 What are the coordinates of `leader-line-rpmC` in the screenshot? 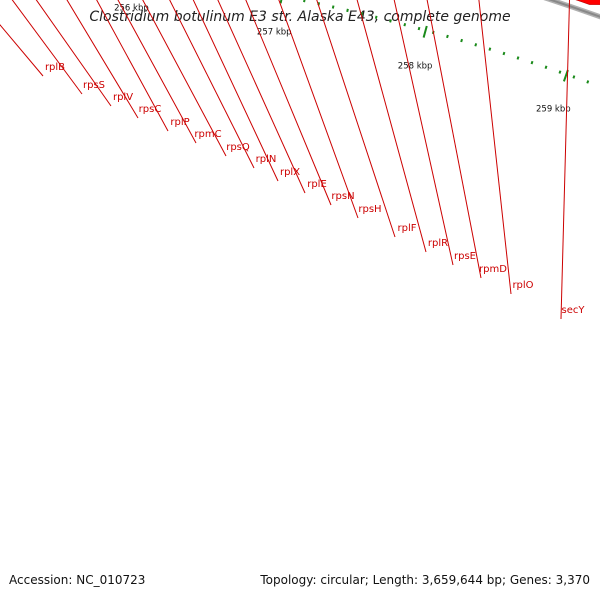 It's located at (157, 72).